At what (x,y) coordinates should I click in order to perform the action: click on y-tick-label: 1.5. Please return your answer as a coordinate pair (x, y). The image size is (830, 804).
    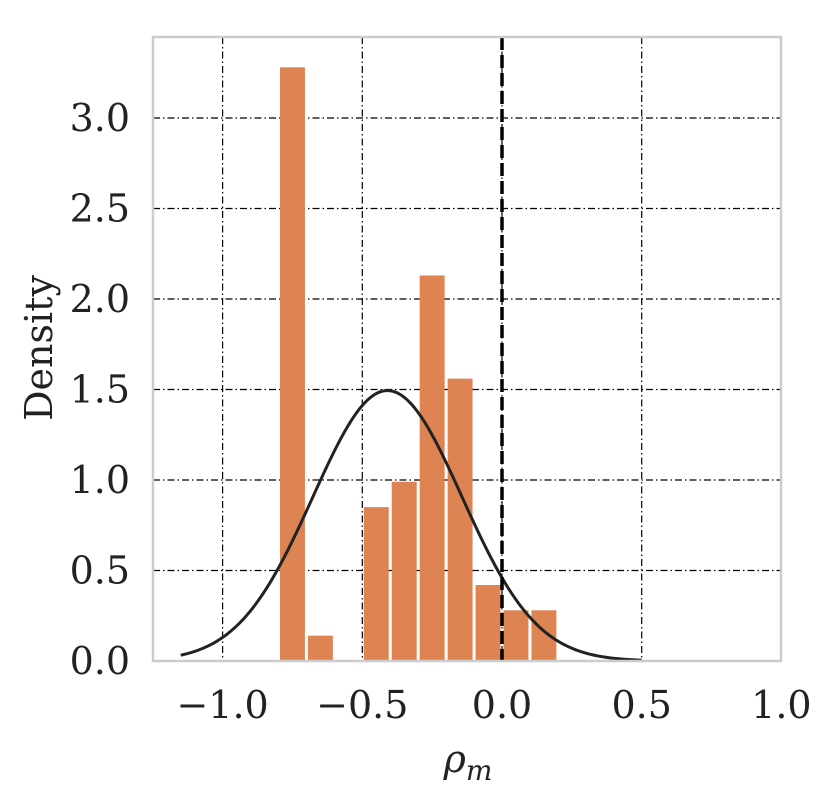
    Looking at the image, I should click on (100, 390).